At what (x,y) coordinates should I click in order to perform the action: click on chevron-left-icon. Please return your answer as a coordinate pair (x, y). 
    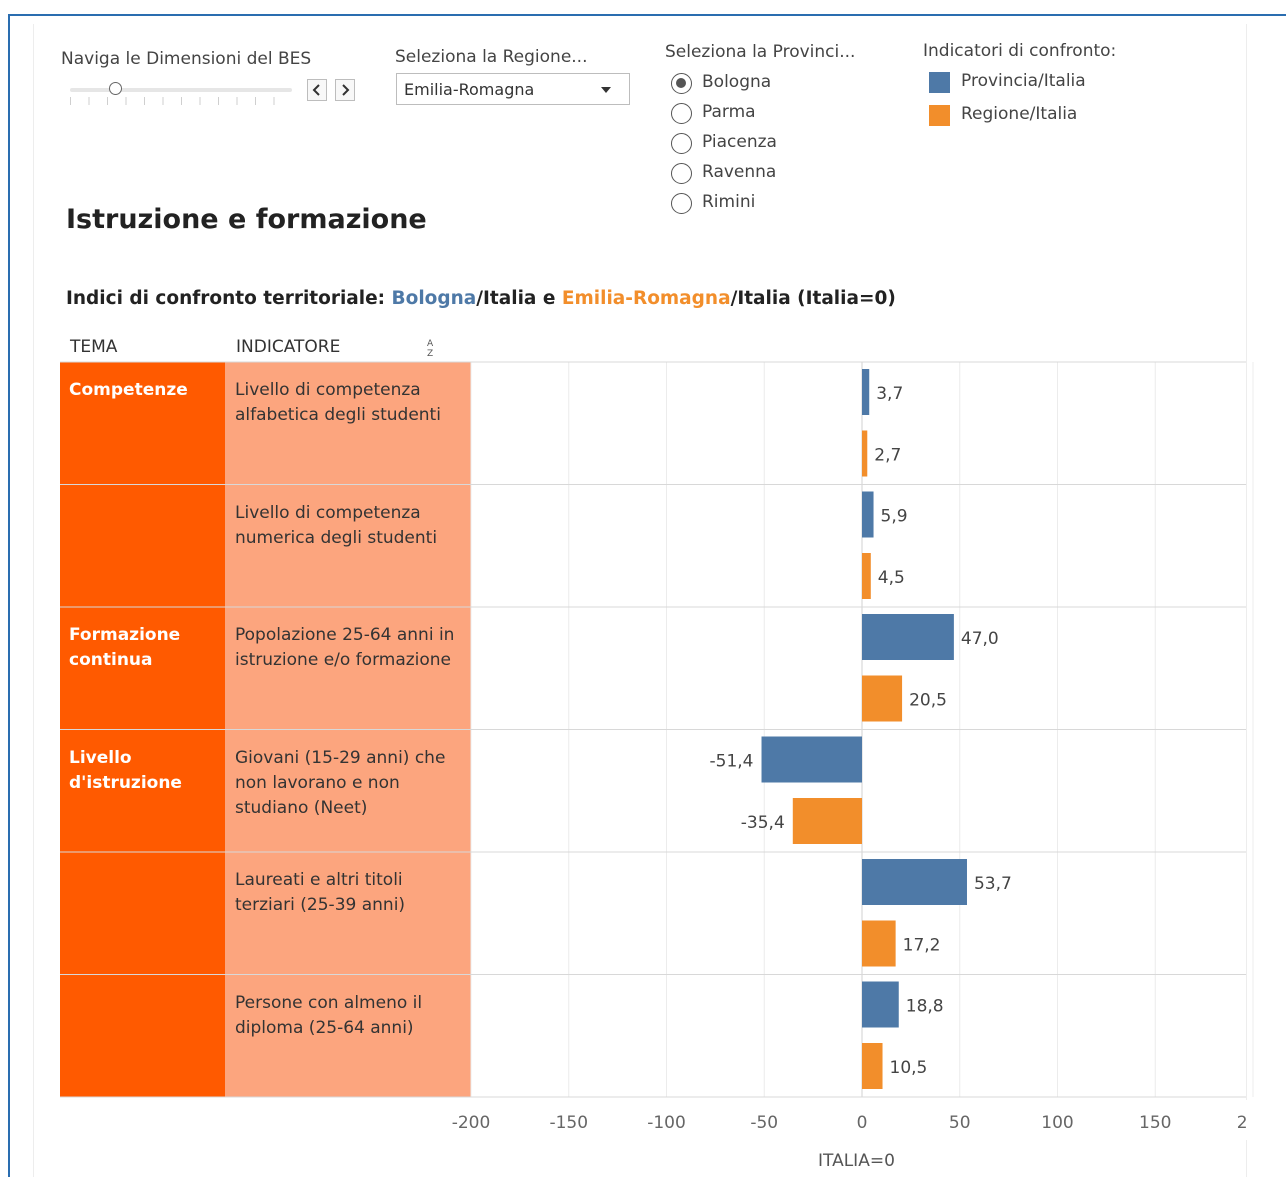
    Looking at the image, I should click on (316, 90).